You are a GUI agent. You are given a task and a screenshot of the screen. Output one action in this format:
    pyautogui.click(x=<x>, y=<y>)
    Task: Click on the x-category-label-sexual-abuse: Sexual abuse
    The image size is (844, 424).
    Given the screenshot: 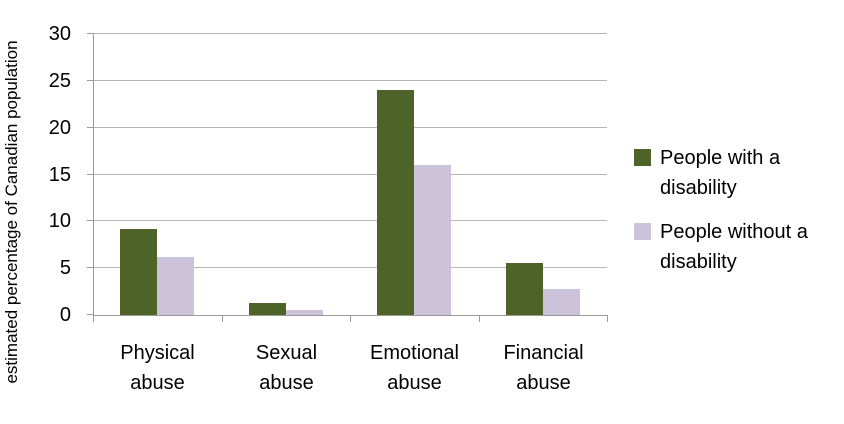 What is the action you would take?
    pyautogui.click(x=286, y=368)
    